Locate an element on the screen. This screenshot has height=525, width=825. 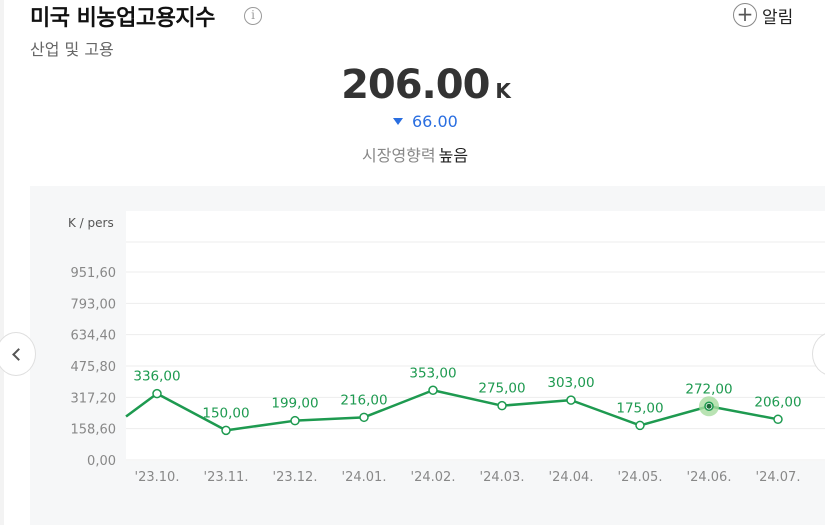
category-subtitle: 산업 및 고용 is located at coordinates (72, 49).